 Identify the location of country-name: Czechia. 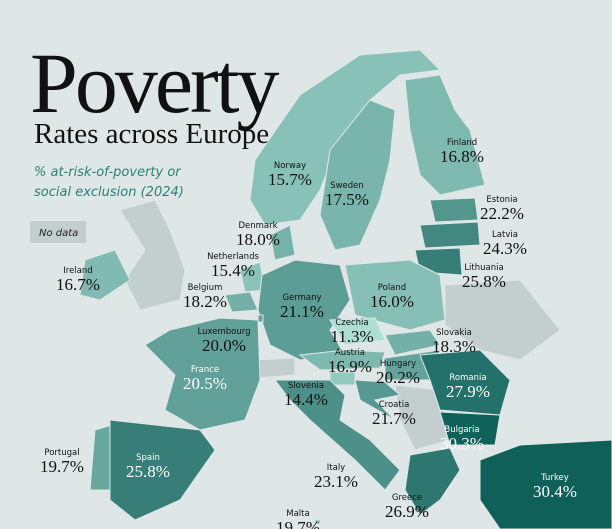
(351, 323).